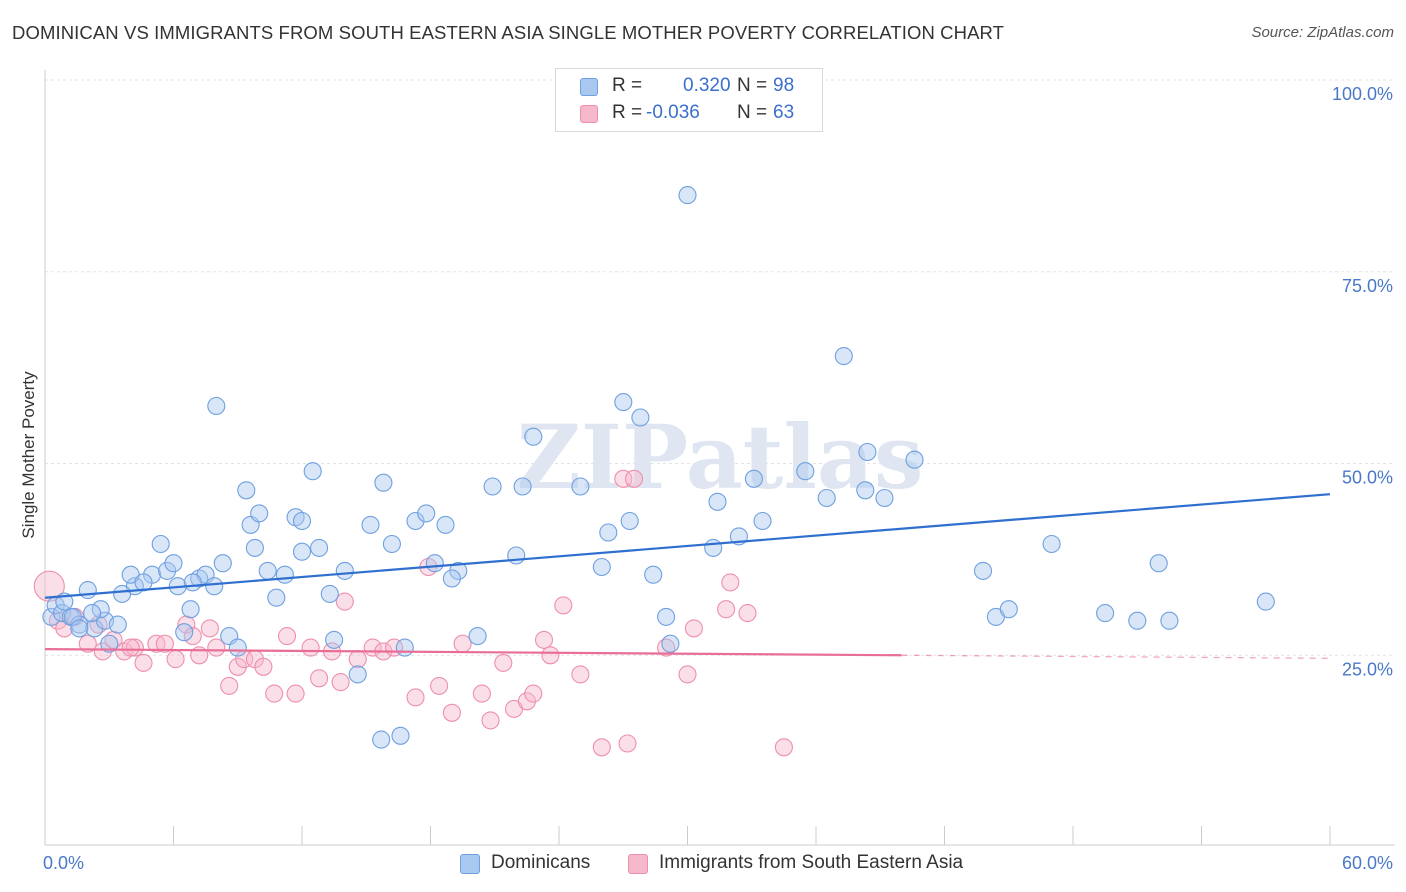 The image size is (1406, 892). Describe the element at coordinates (720, 457) in the screenshot. I see `watermark: ZIPatlas` at that location.